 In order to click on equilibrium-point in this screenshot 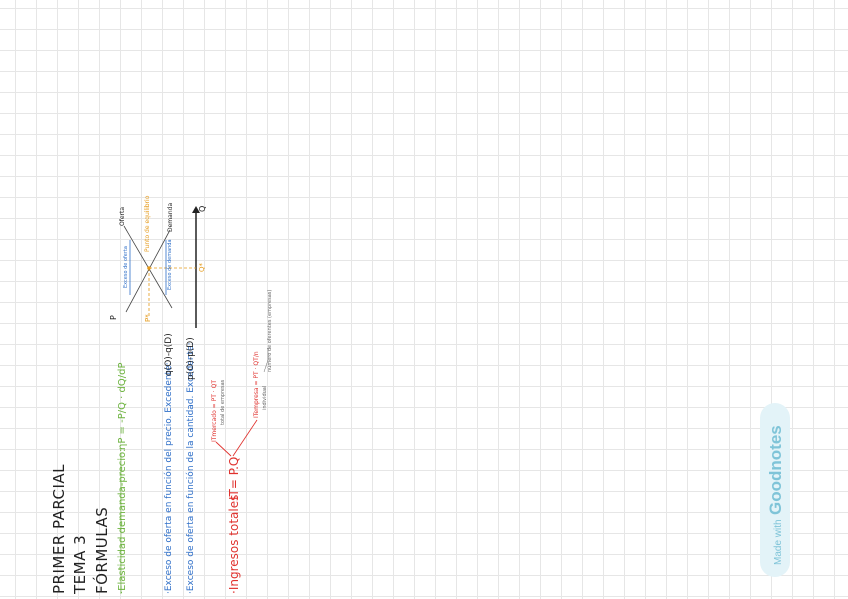, I will do `click(149, 268)`.